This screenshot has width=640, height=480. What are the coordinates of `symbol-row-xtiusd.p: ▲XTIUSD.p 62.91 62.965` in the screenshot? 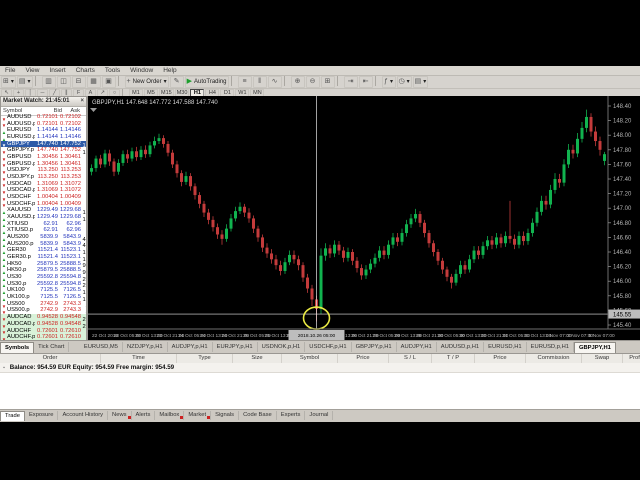 It's located at (43, 231).